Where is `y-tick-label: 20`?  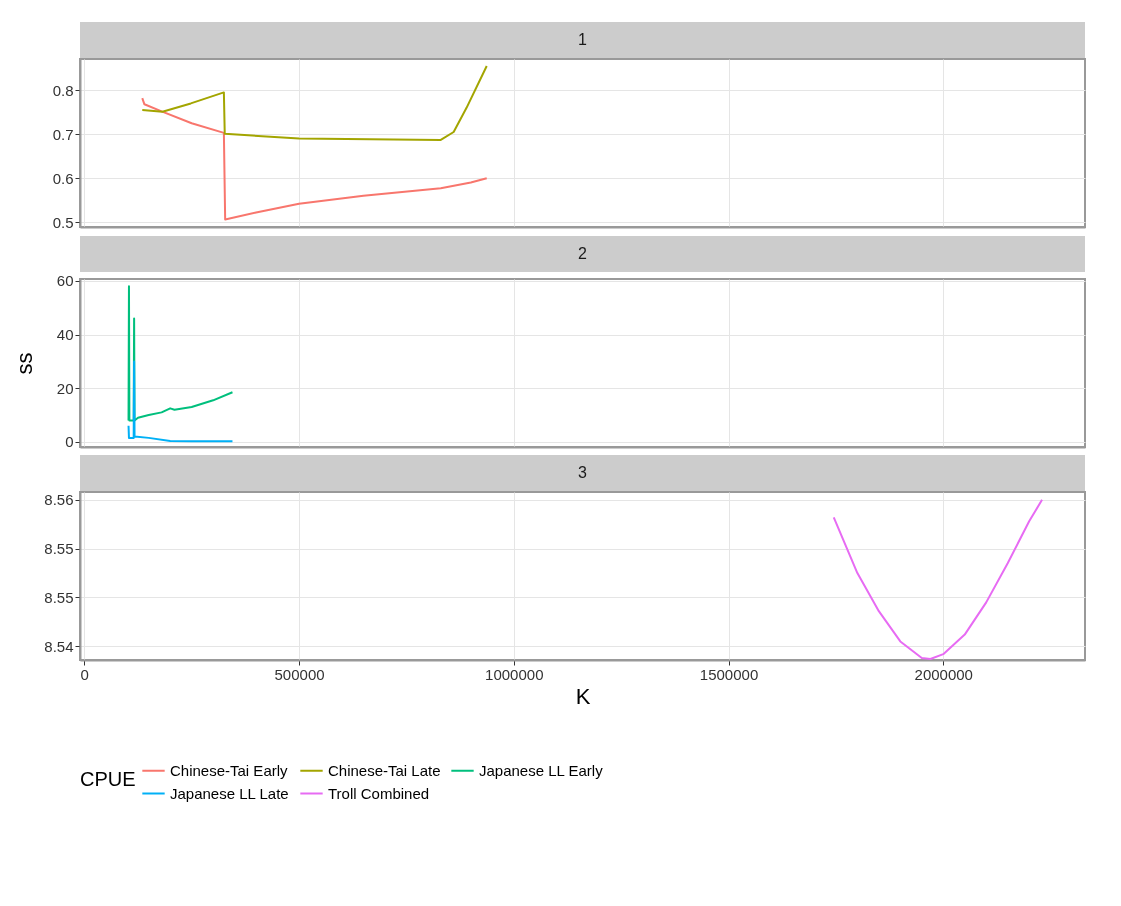
y-tick-label: 20 is located at coordinates (65, 388).